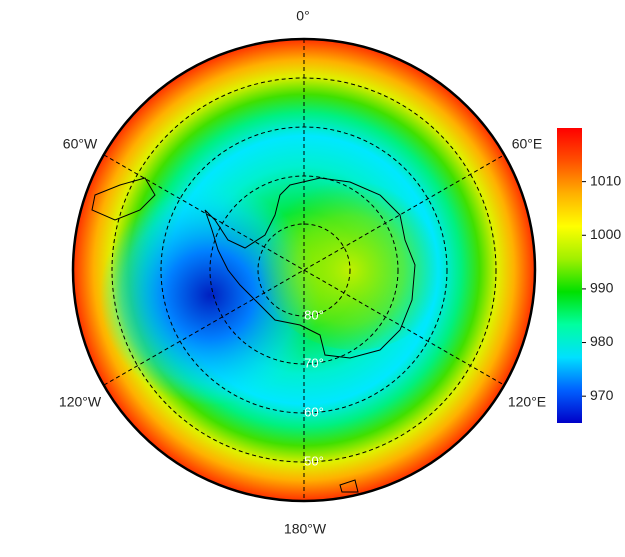  What do you see at coordinates (80, 402) in the screenshot?
I see `meridian-label: 120°W` at bounding box center [80, 402].